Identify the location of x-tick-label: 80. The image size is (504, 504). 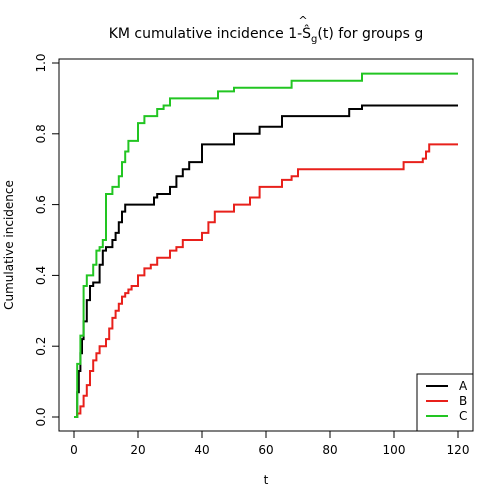
(329, 450).